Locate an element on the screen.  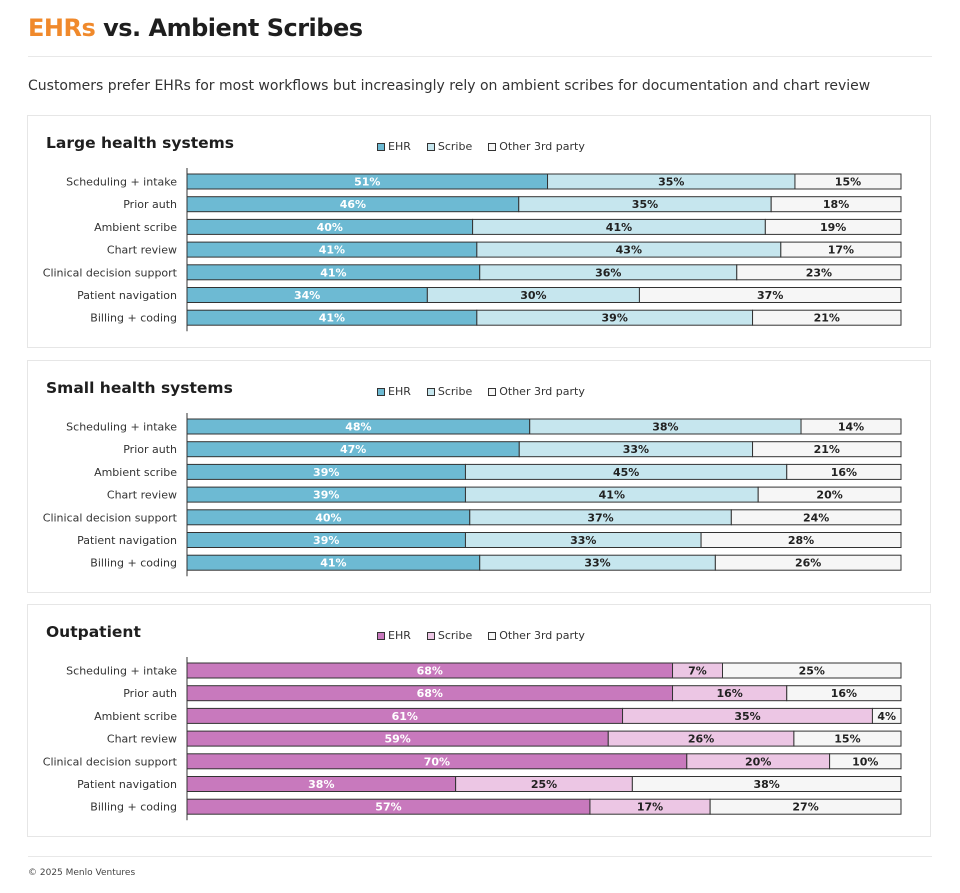
data-label: 18% is located at coordinates (836, 204).